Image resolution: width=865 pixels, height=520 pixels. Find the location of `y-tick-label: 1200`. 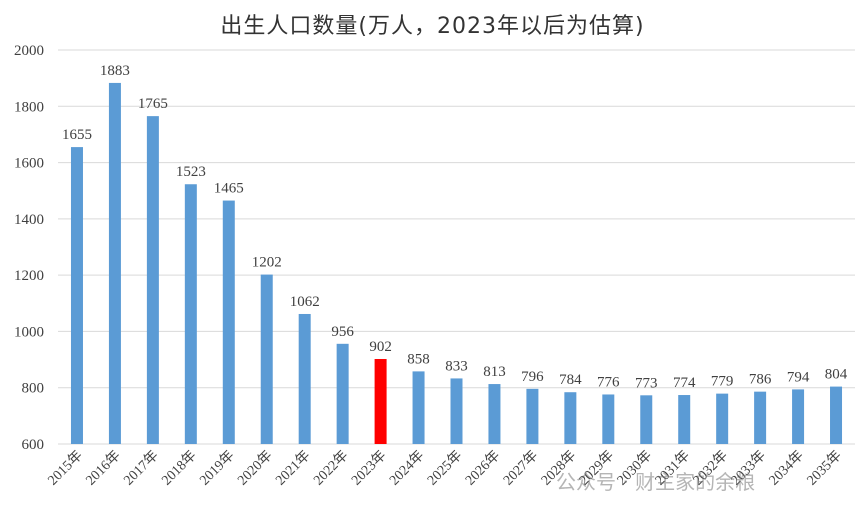

y-tick-label: 1200 is located at coordinates (29, 276).